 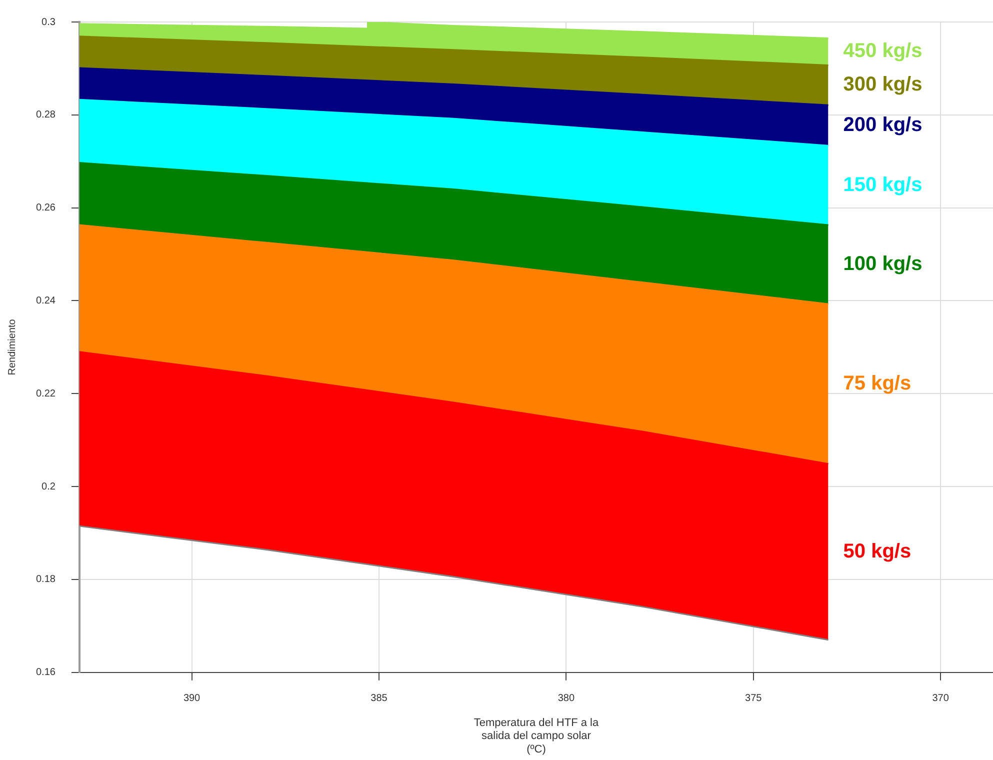 What do you see at coordinates (46, 580) in the screenshot?
I see `y-tick-label: 0.18` at bounding box center [46, 580].